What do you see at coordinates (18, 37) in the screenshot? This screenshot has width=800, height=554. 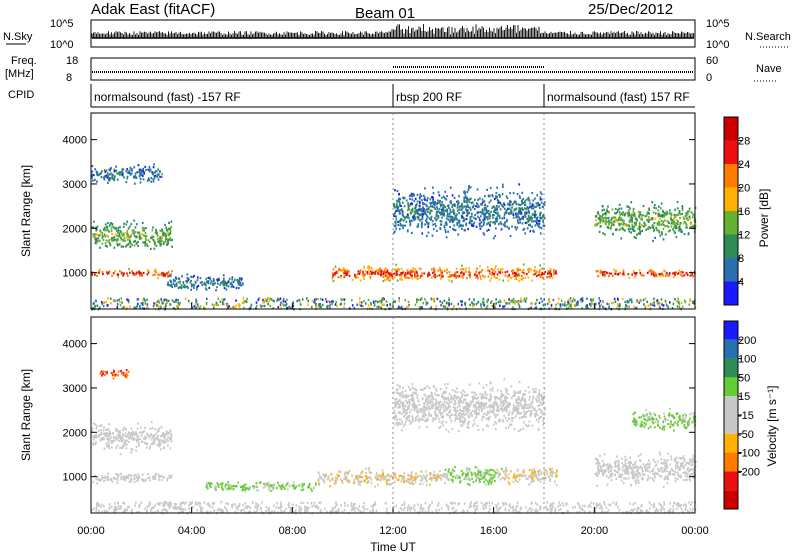 I see `nsky-label: N.Sky` at bounding box center [18, 37].